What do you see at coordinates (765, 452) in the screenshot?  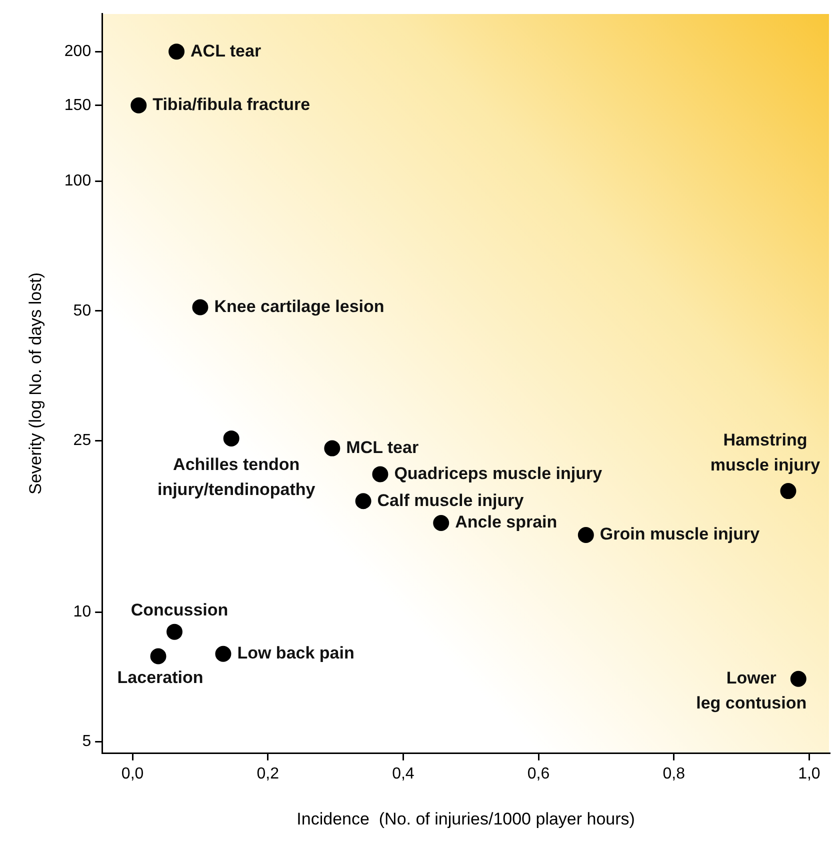 I see `series-label: Hamstring muscle injury` at bounding box center [765, 452].